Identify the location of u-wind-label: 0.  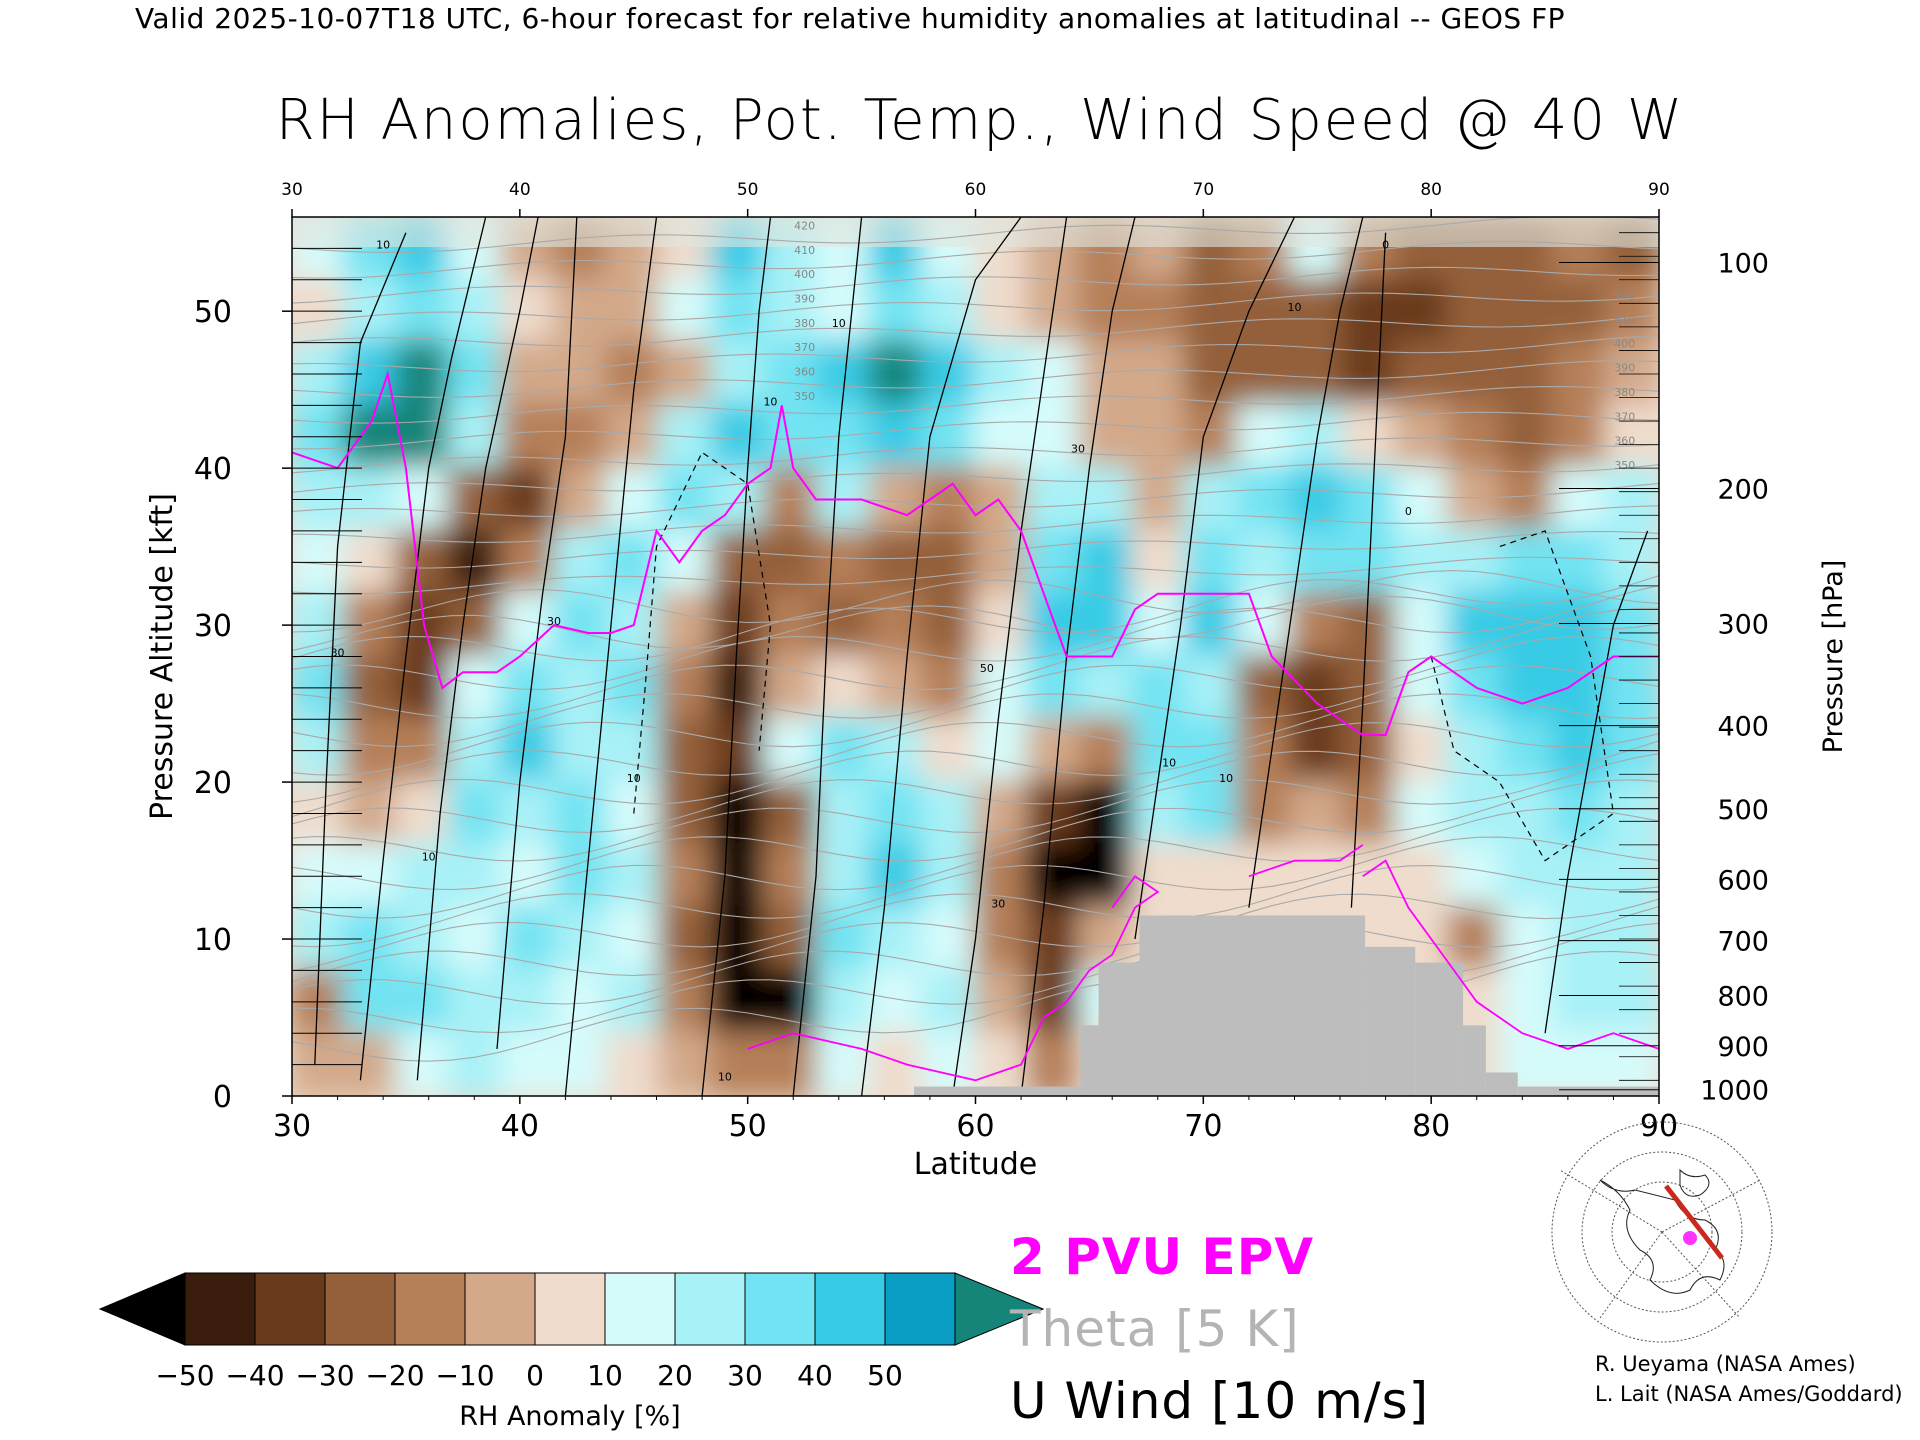
(1385, 244).